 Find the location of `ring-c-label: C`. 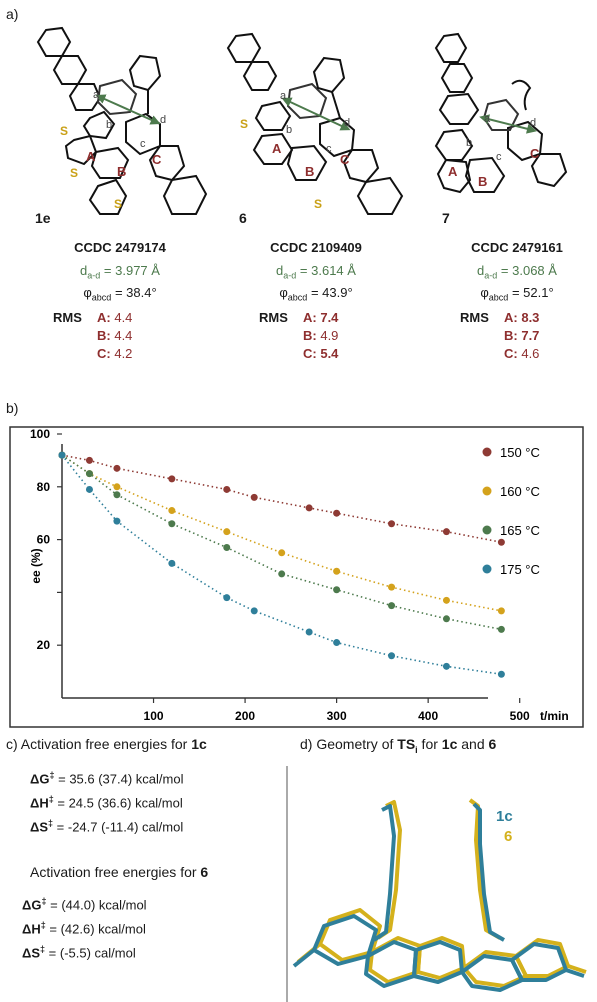

ring-c-label: C is located at coordinates (157, 159).